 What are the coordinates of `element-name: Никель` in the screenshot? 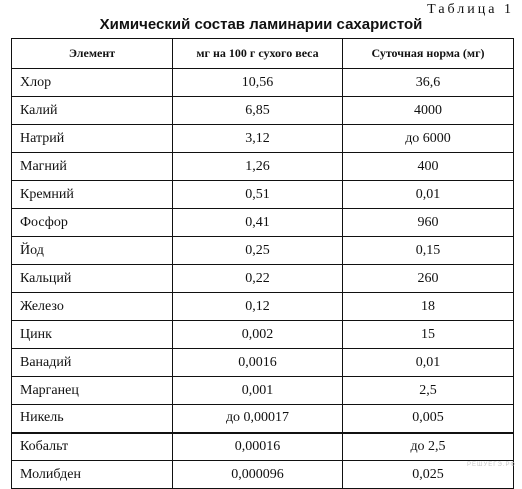 It's located at (92, 418).